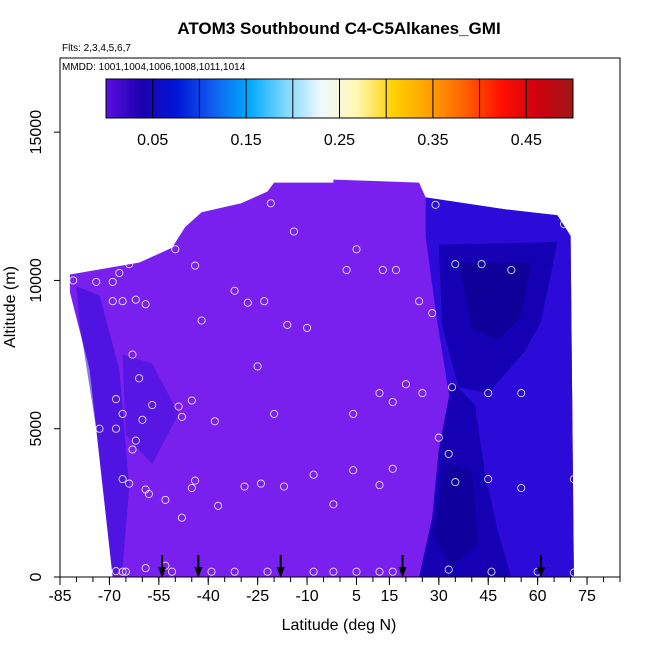 Image resolution: width=650 pixels, height=650 pixels. I want to click on y-tick-label: 15000, so click(36, 132).